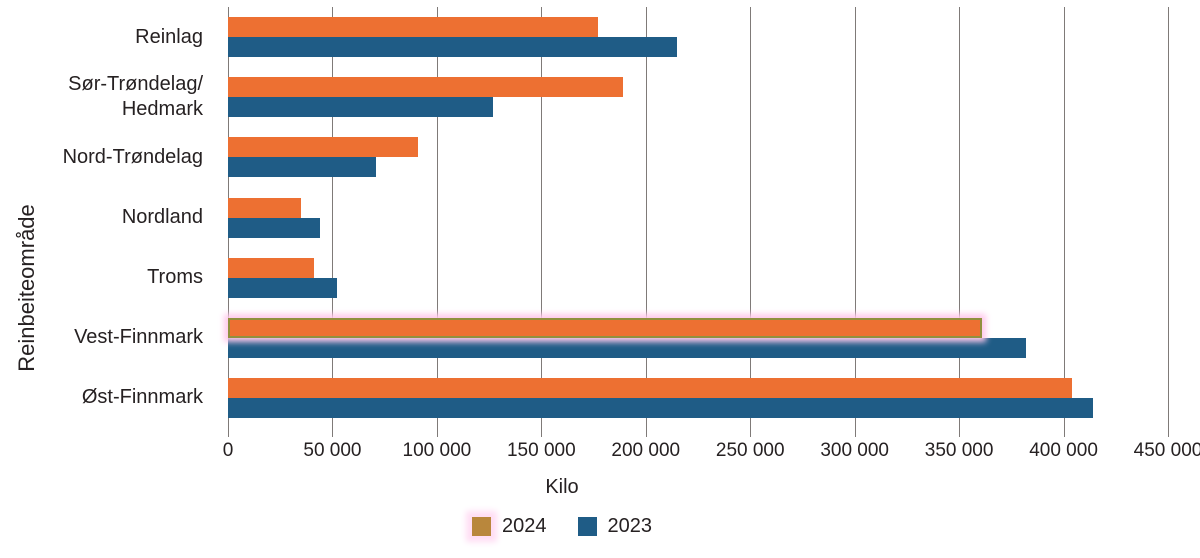 The image size is (1200, 558). I want to click on x-tick-label: 0, so click(228, 450).